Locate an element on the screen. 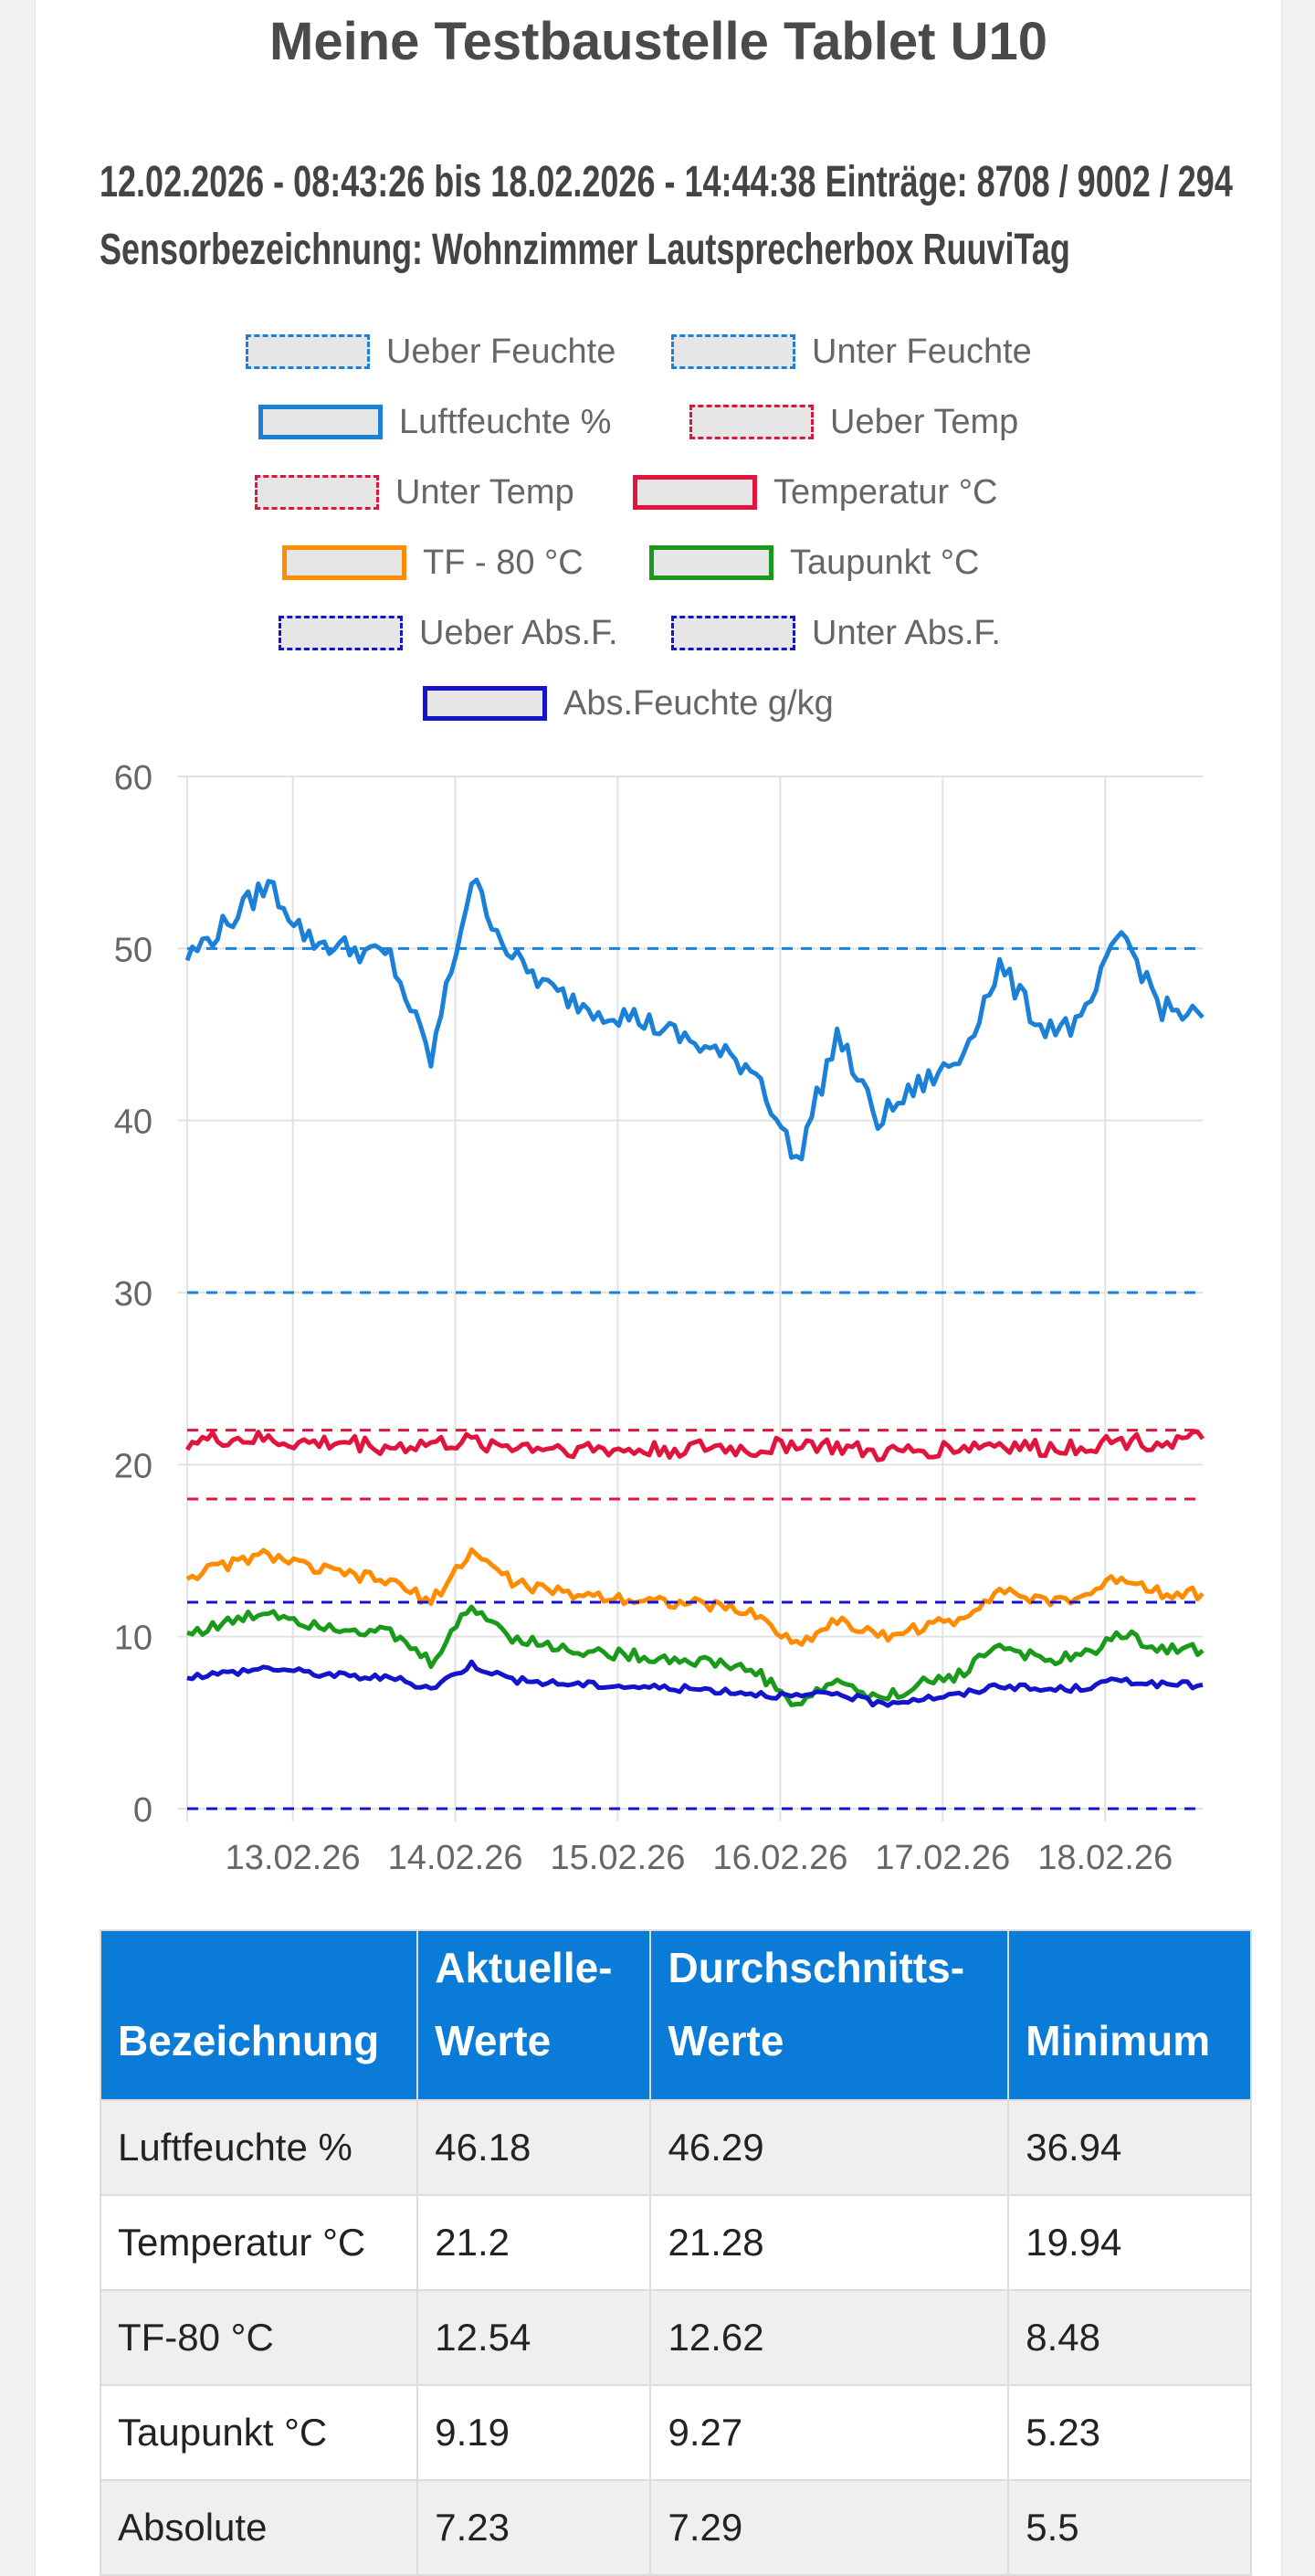  x-tick-label: 17.02.26 is located at coordinates (942, 1858).